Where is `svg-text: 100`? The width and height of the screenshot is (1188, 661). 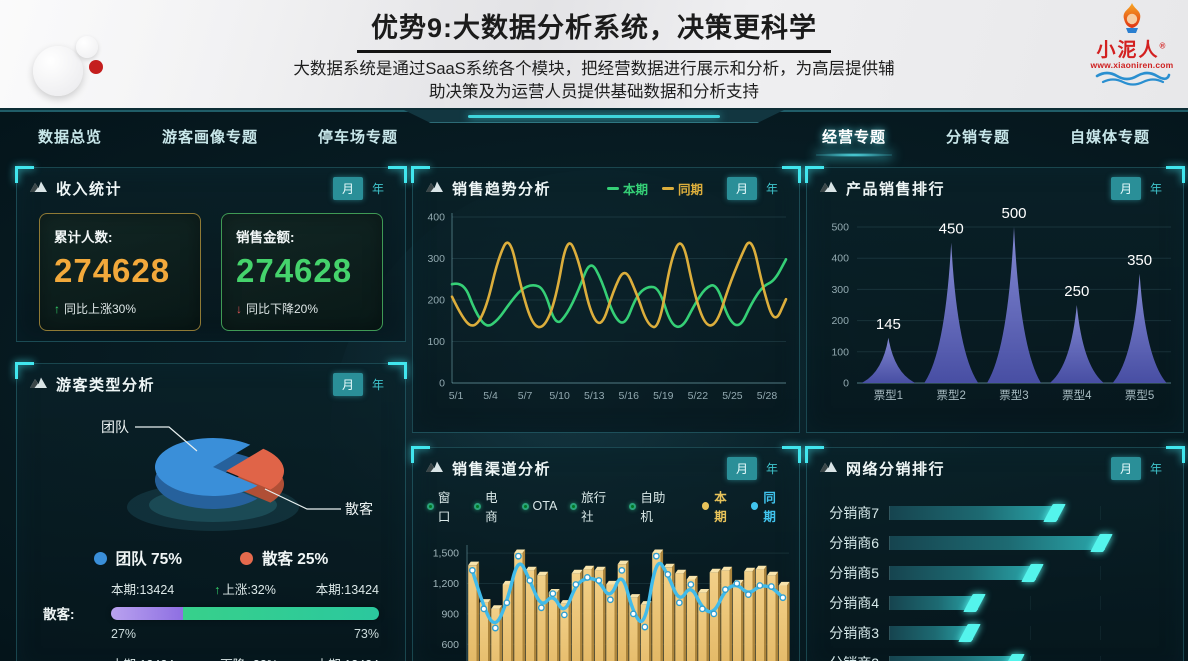
svg-text: 100 is located at coordinates (840, 352).